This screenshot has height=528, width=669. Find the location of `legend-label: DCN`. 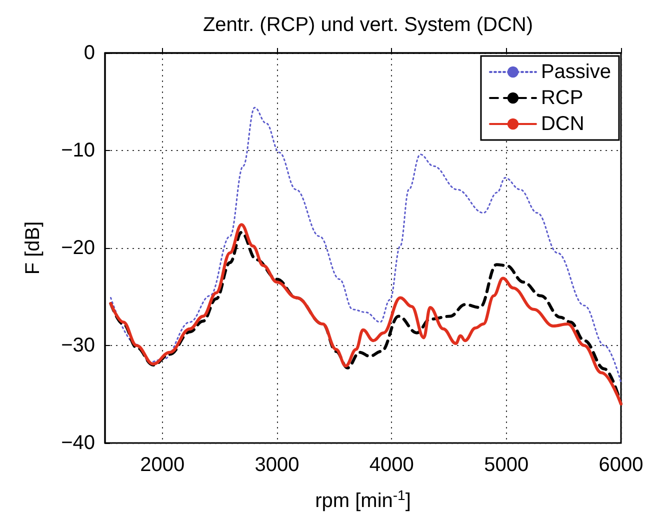

legend-label: DCN is located at coordinates (562, 124).